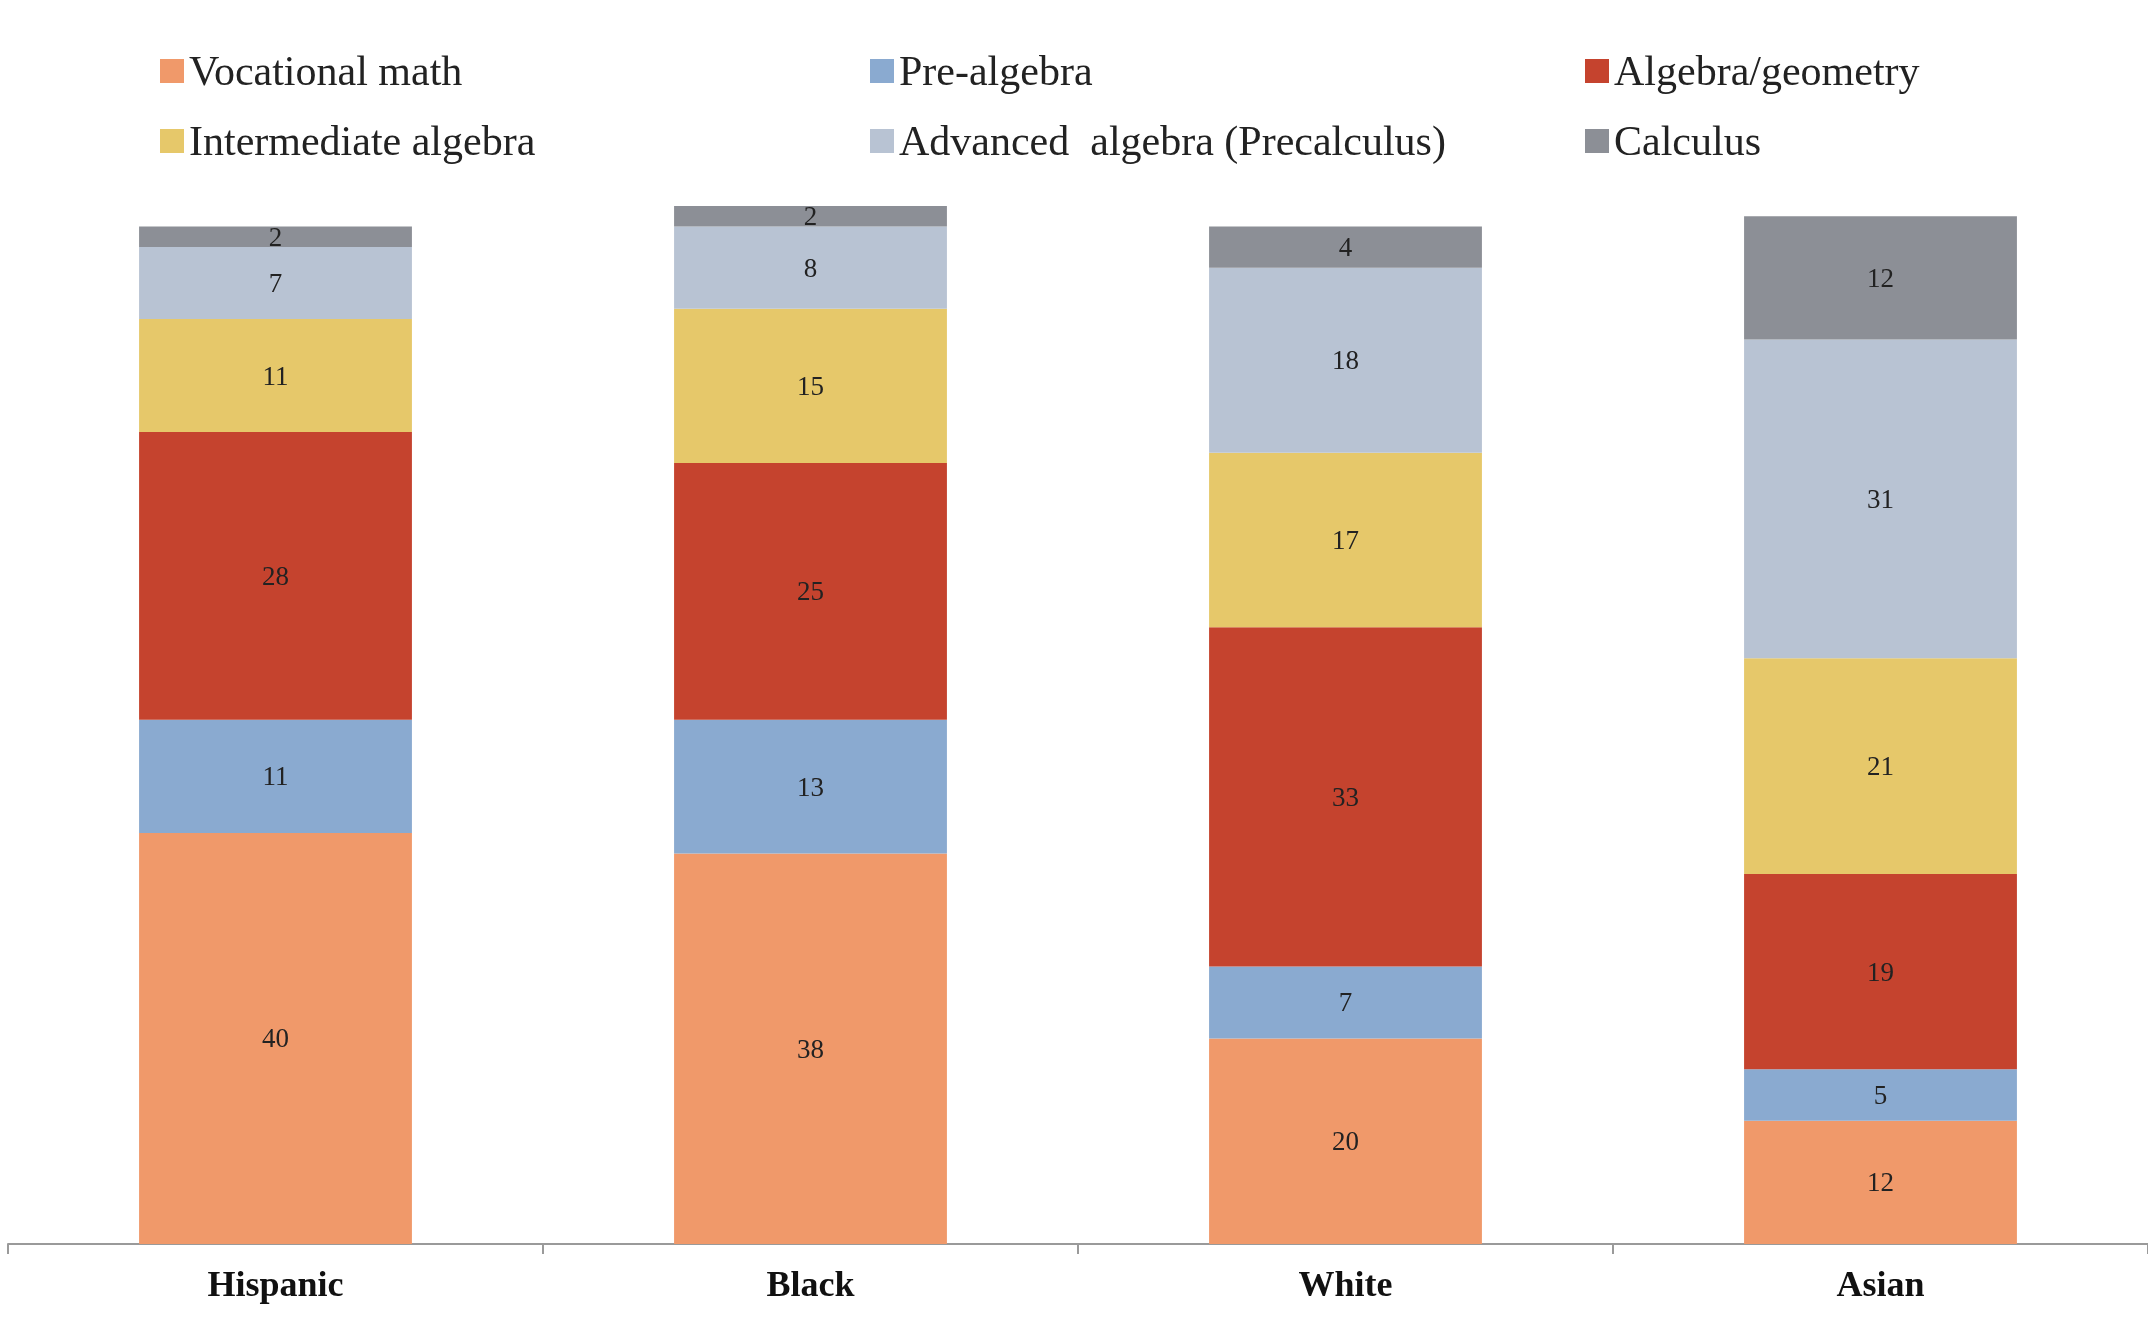 Image resolution: width=2148 pixels, height=1324 pixels. I want to click on data-label: 15, so click(810, 385).